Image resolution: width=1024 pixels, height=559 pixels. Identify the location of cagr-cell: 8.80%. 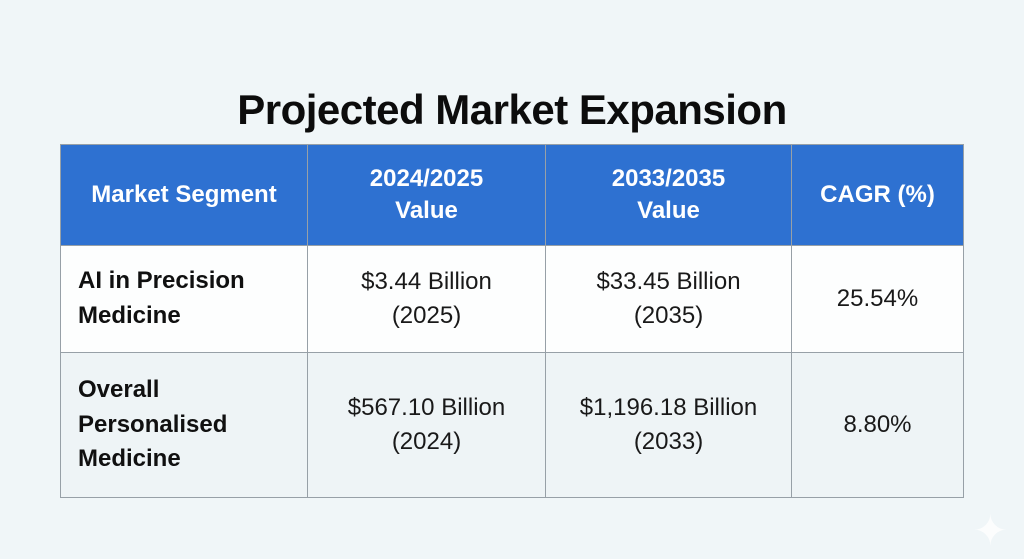
(877, 425).